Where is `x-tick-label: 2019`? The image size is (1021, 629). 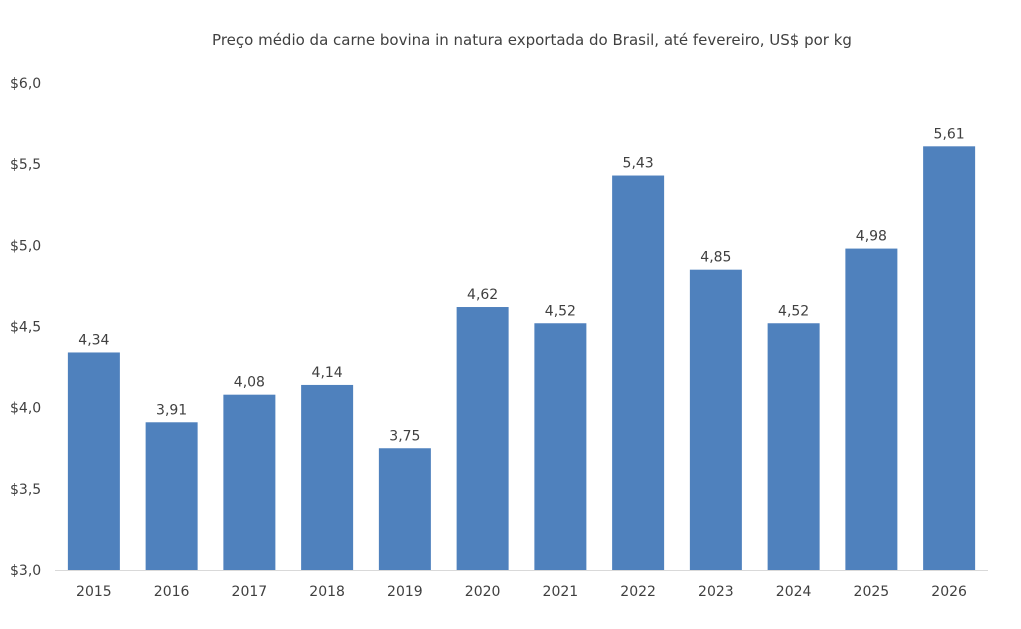
x-tick-label: 2019 is located at coordinates (405, 592).